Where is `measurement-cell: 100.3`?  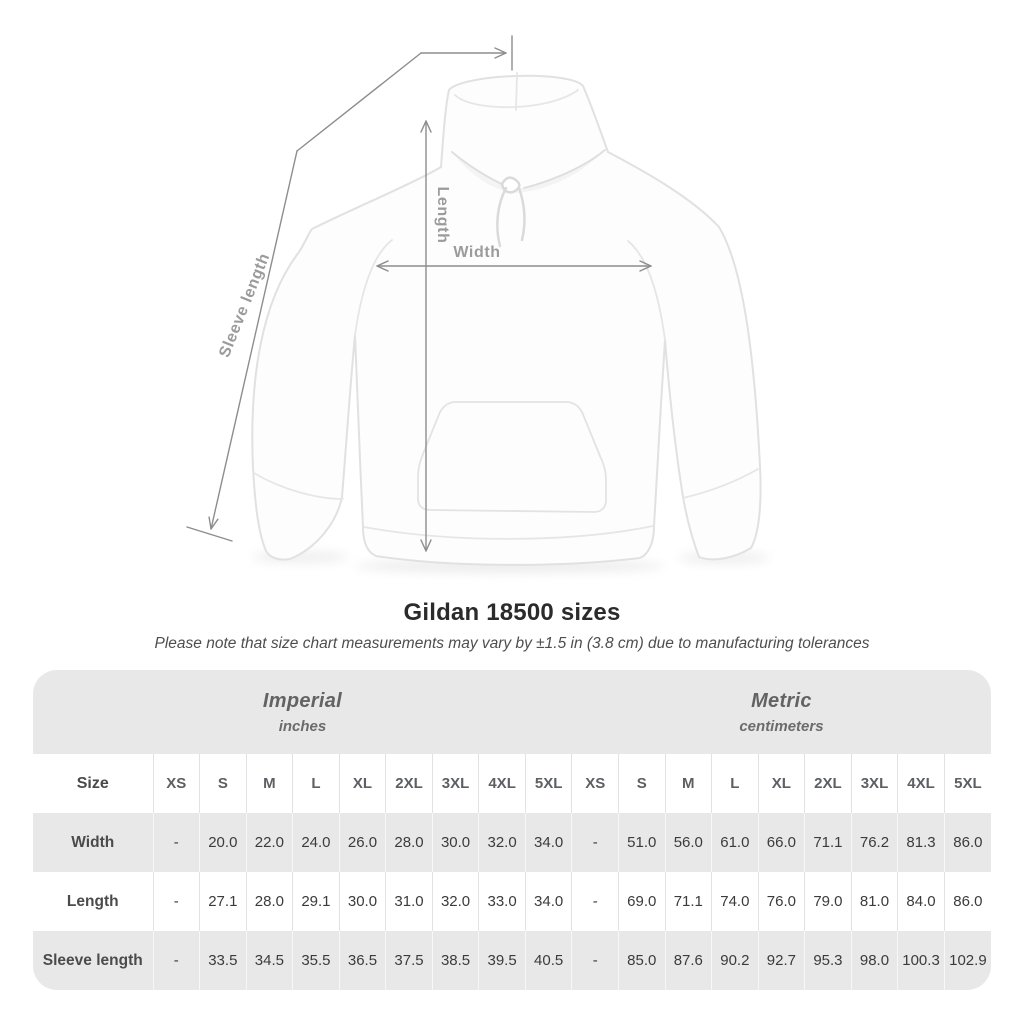 measurement-cell: 100.3 is located at coordinates (921, 960).